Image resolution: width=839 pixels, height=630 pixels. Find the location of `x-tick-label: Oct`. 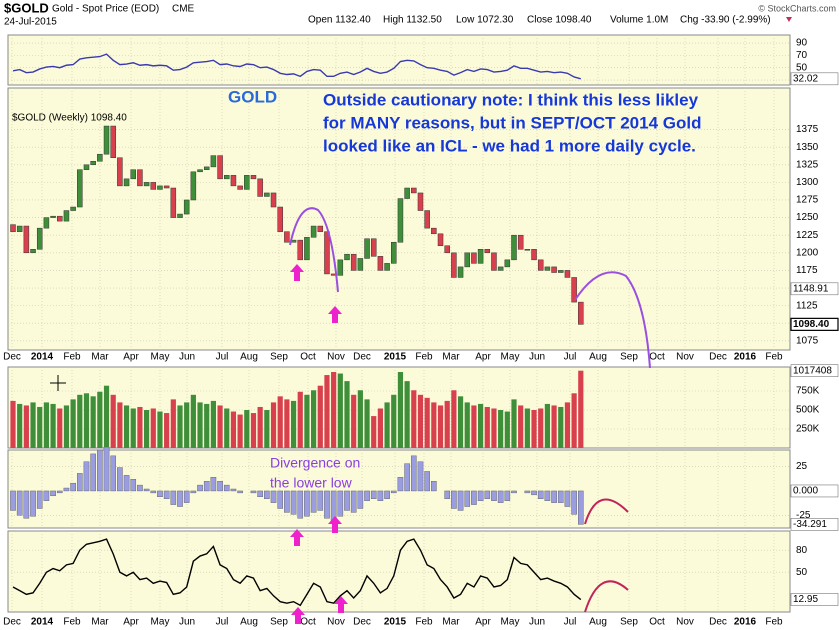

x-tick-label: Oct is located at coordinates (657, 357).